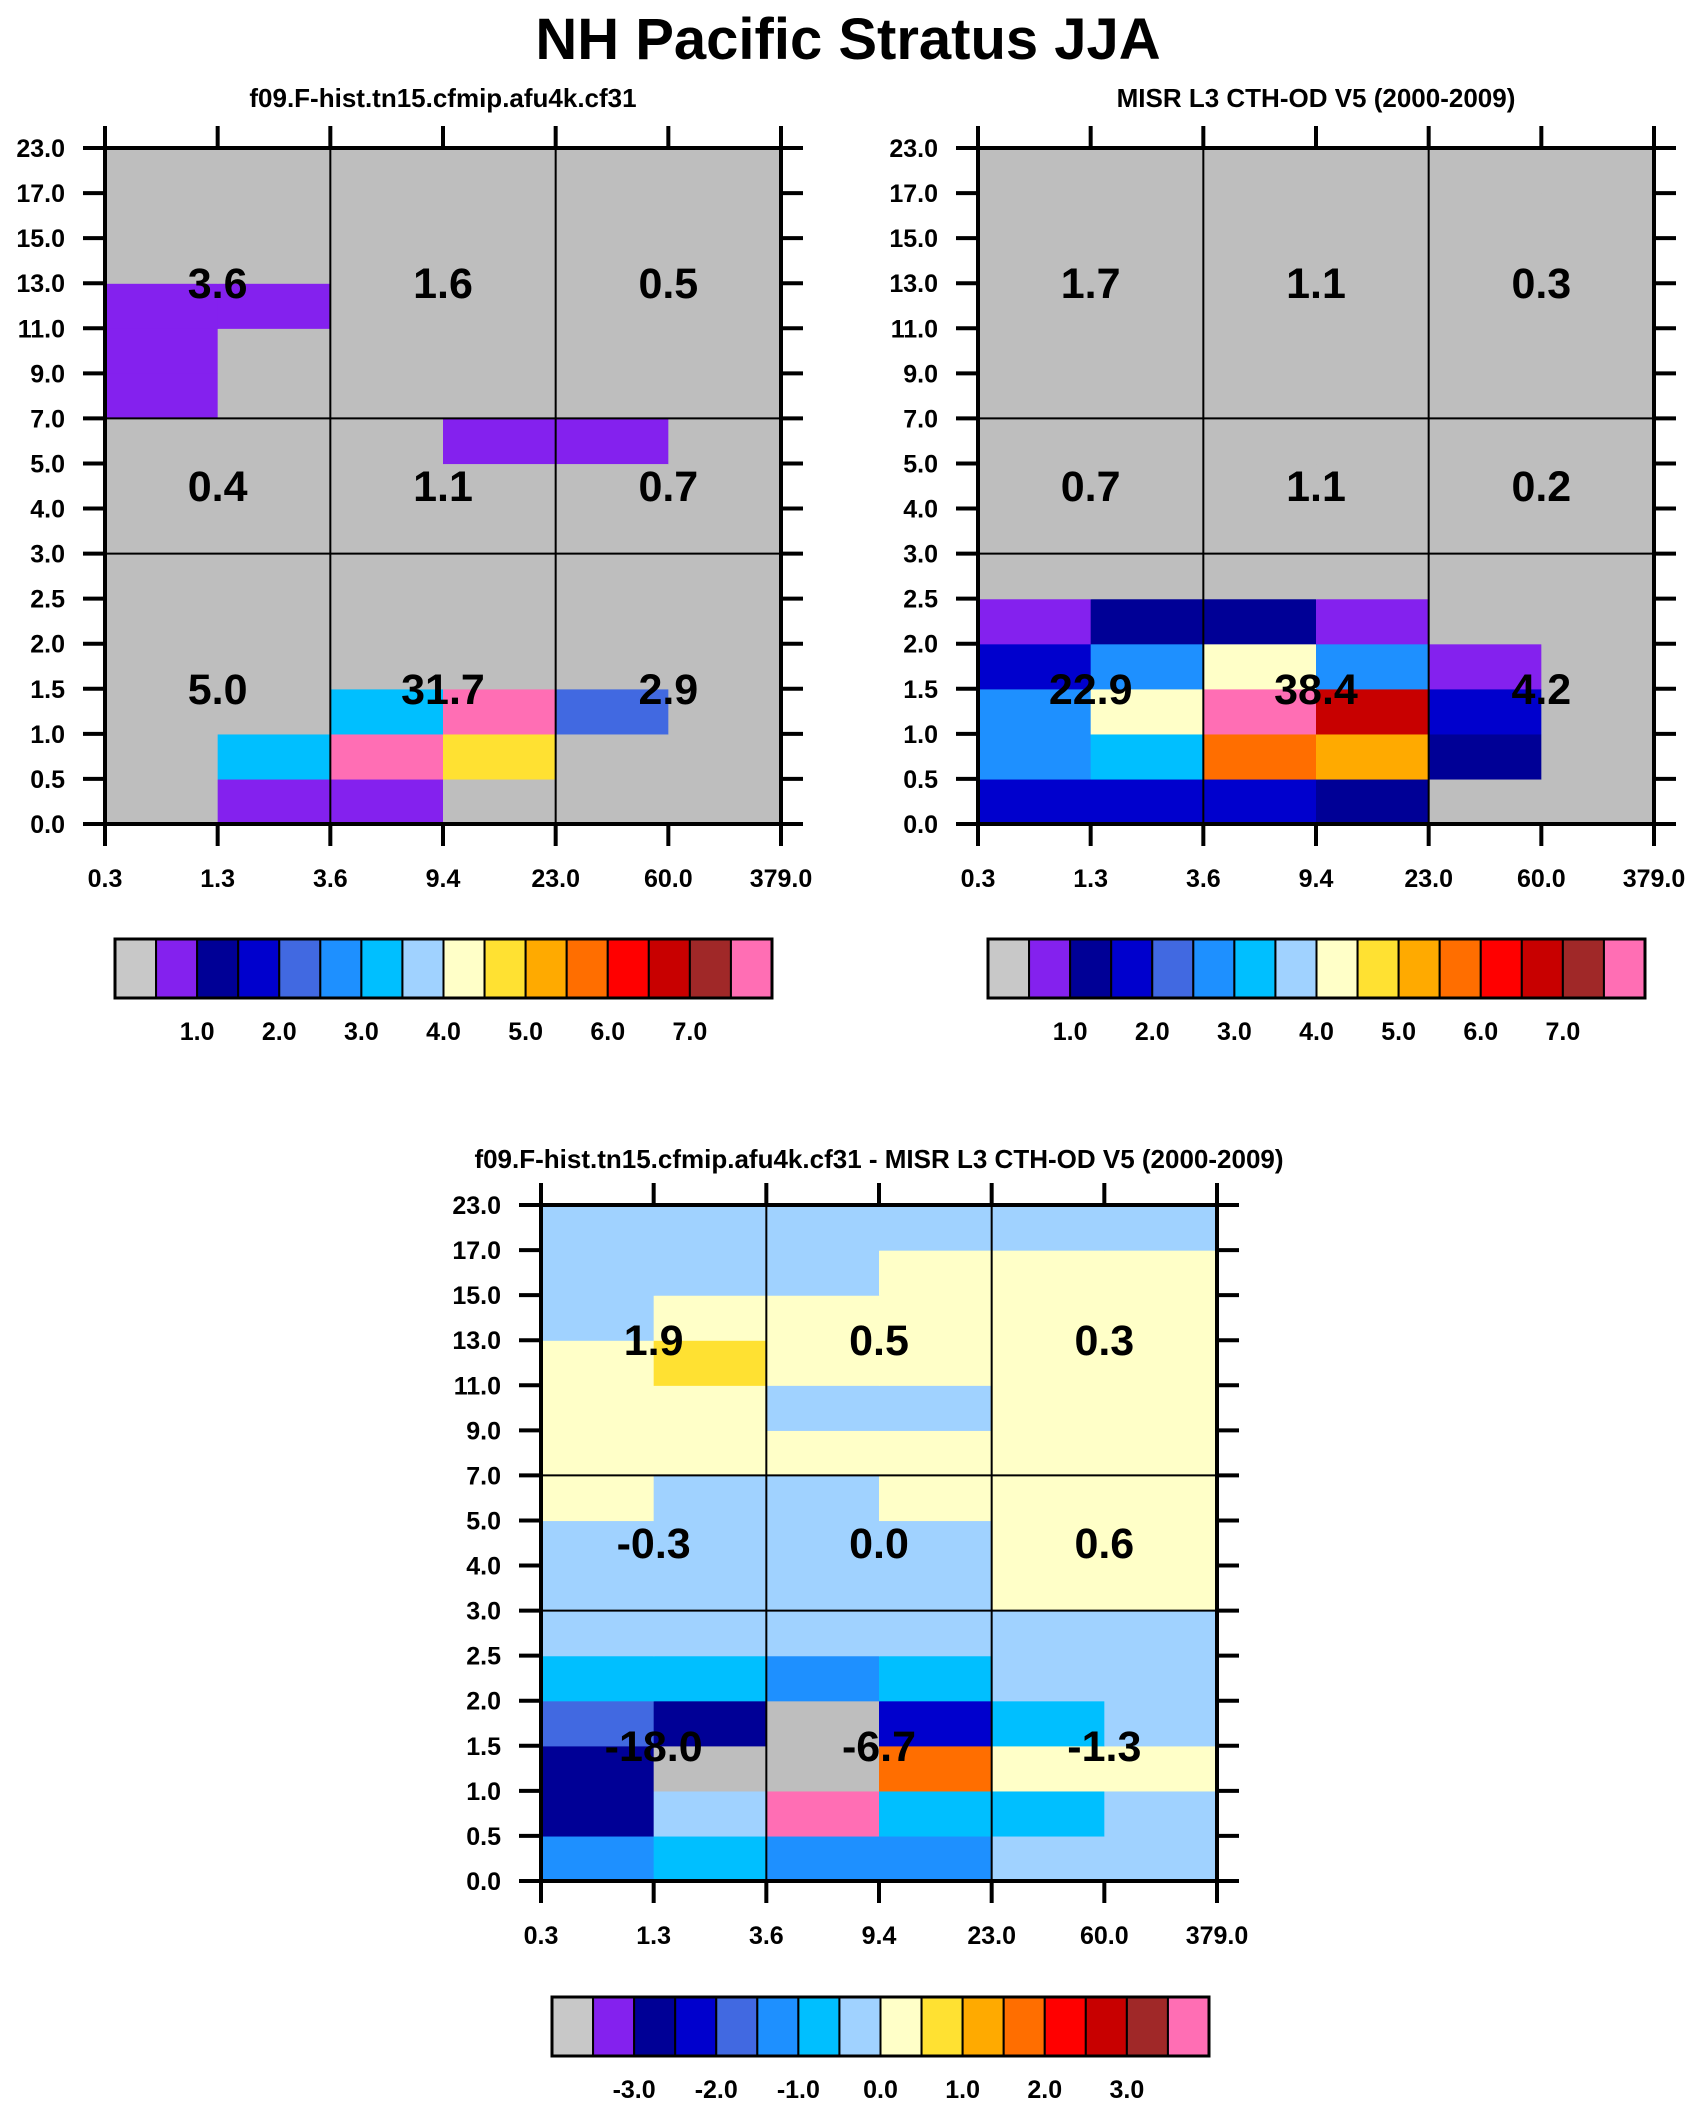  Describe the element at coordinates (218, 284) in the screenshot. I see `group-total-label: 3.6` at that location.